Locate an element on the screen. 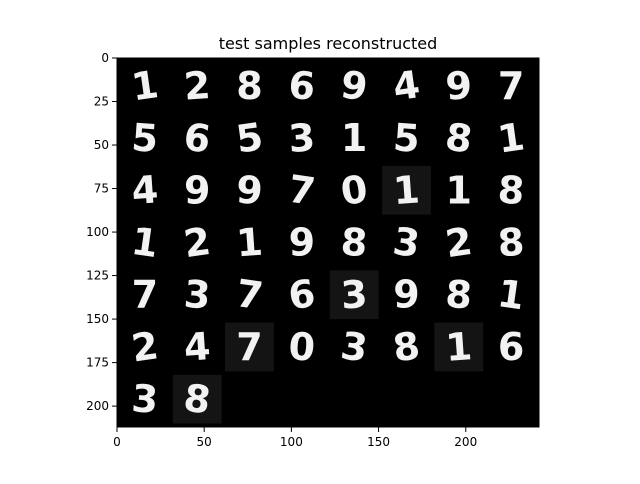 This screenshot has width=640, height=484. x-tick-label: 100 is located at coordinates (291, 442).